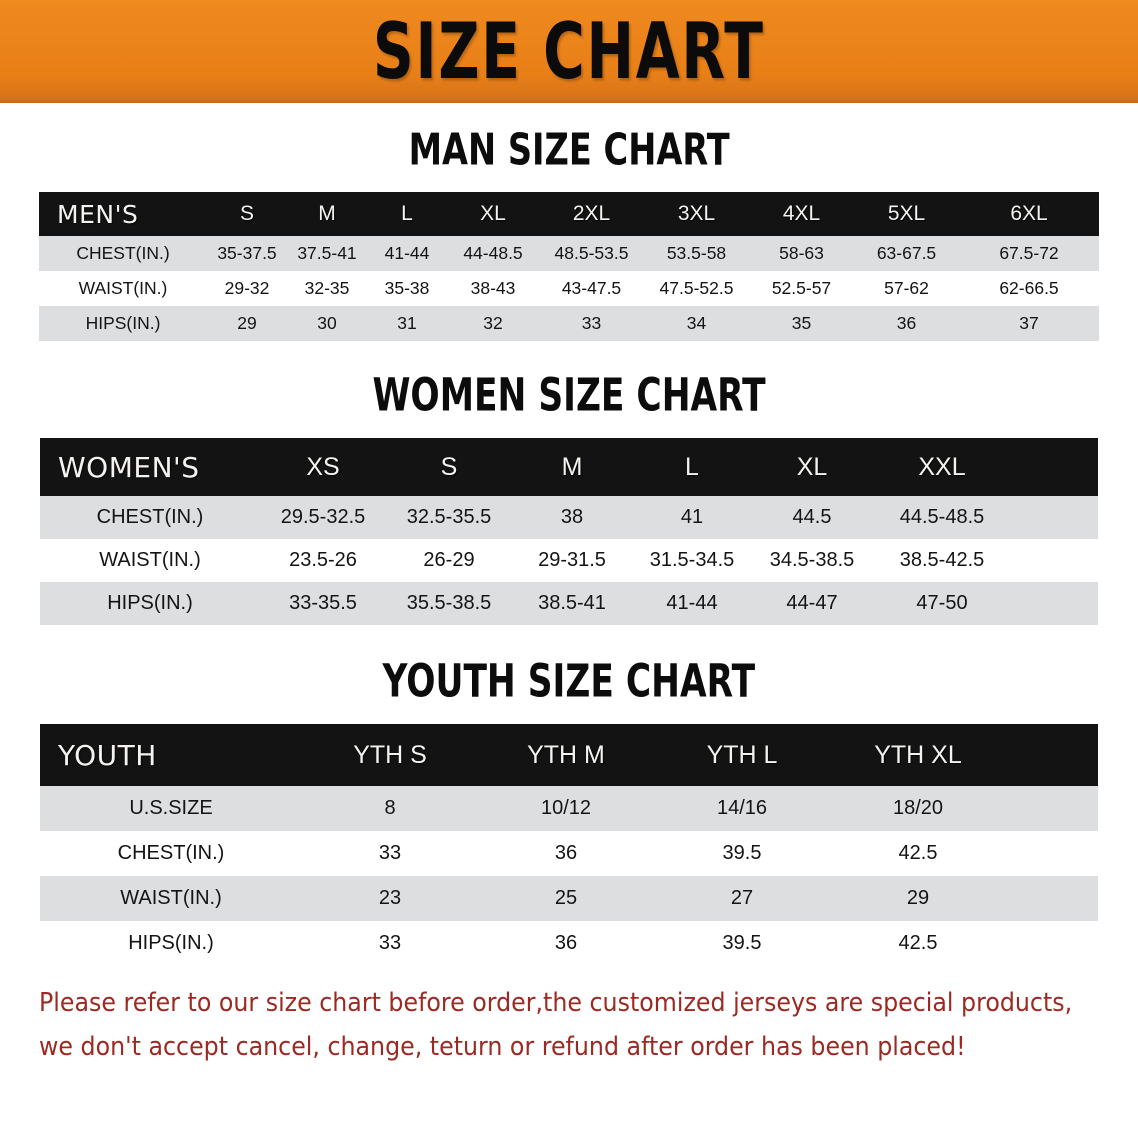 This screenshot has width=1138, height=1132. What do you see at coordinates (696, 253) in the screenshot?
I see `man-cell-0-5: 53.5-58` at bounding box center [696, 253].